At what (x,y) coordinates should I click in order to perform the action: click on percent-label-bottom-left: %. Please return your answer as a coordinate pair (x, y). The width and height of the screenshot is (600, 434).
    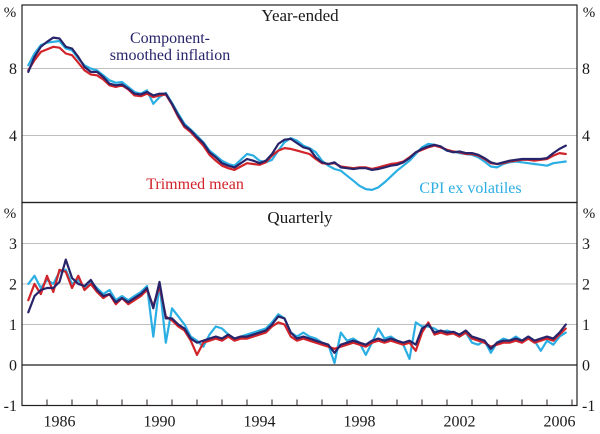
    Looking at the image, I should click on (10, 214).